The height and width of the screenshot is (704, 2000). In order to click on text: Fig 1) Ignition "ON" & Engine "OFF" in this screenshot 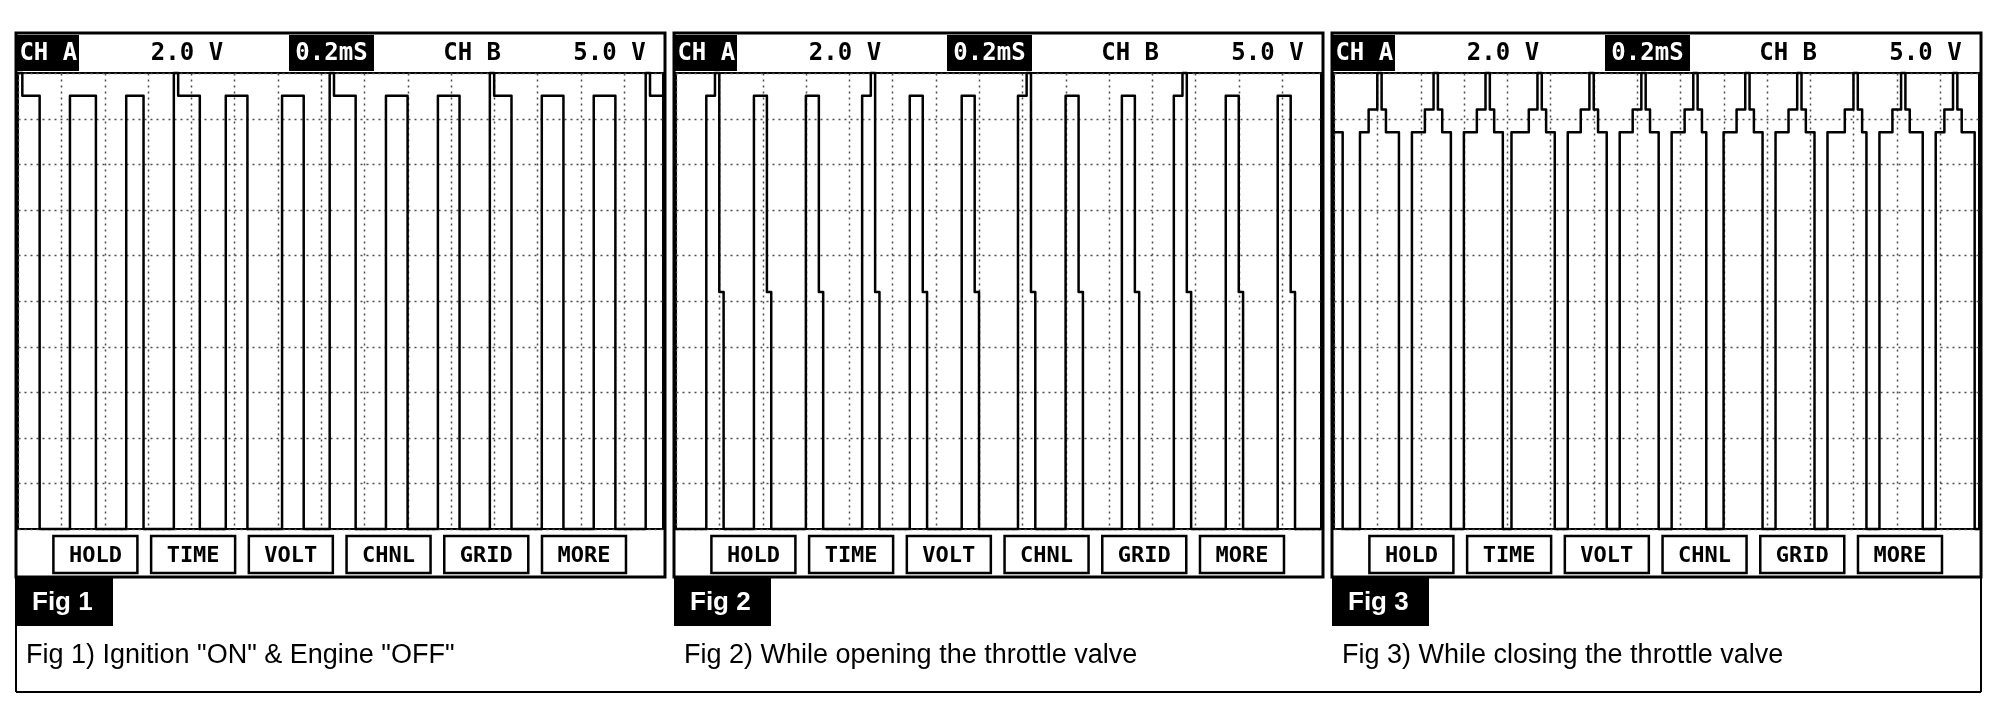, I will do `click(240, 654)`.